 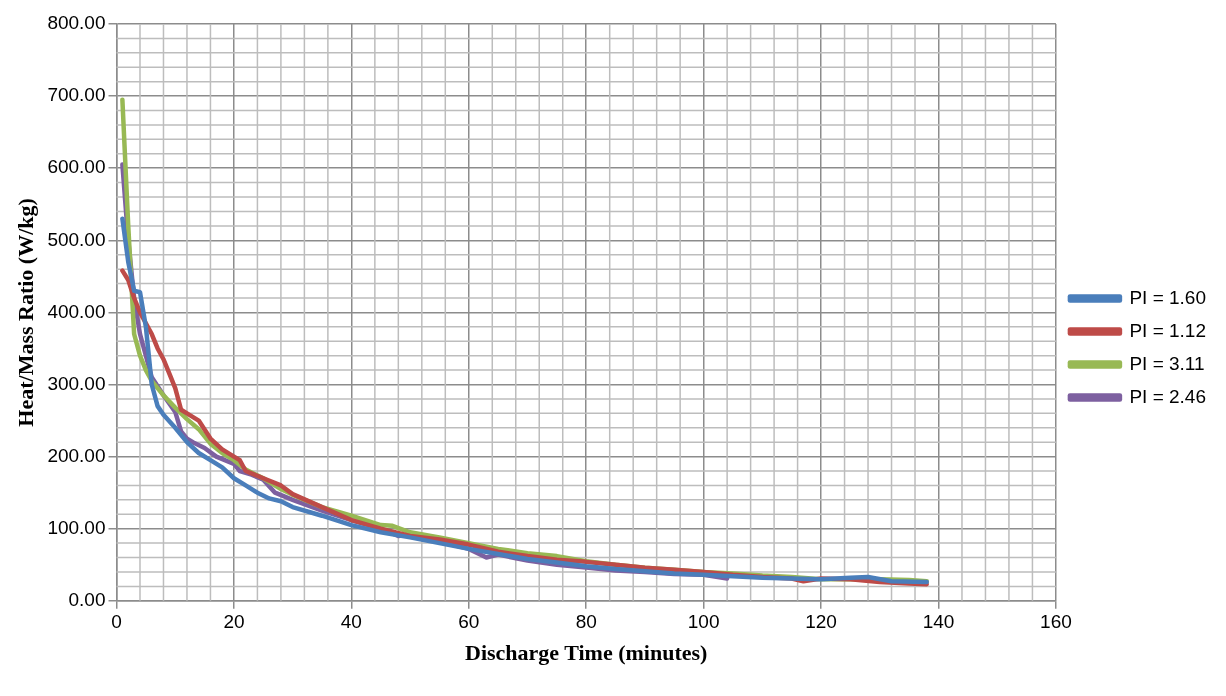 What do you see at coordinates (76, 95) in the screenshot?
I see `y-tick-label: 700.00` at bounding box center [76, 95].